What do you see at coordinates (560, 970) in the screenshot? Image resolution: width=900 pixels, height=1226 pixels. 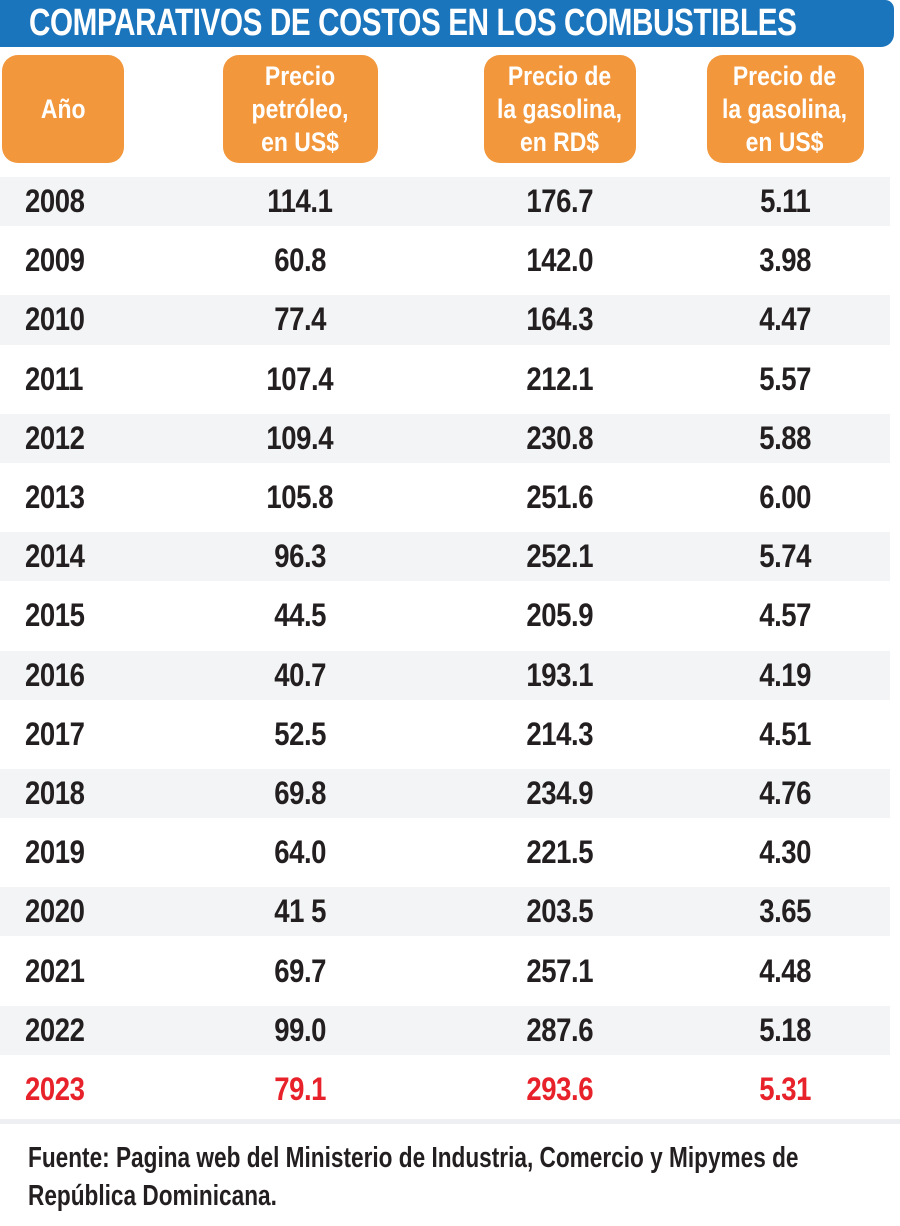 I see `cell-gasoline-price-rd: 257.1` at bounding box center [560, 970].